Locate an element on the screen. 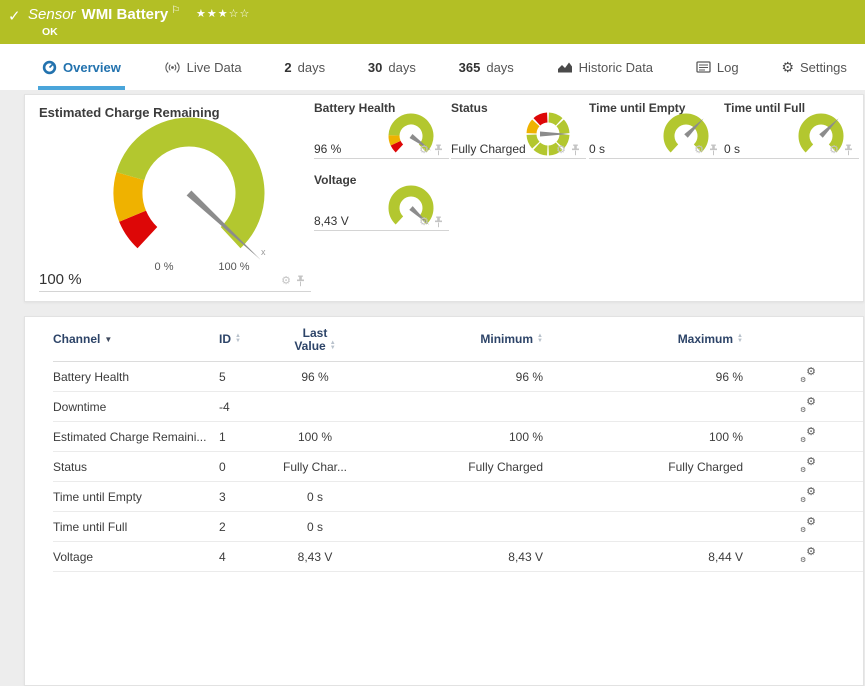  tab-2-days: 2 days is located at coordinates (304, 69).